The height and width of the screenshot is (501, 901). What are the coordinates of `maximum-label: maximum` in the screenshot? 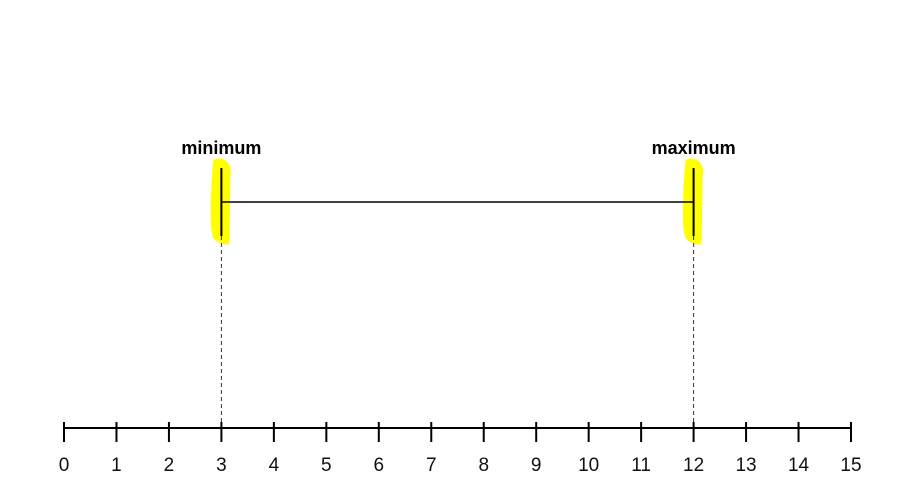 It's located at (694, 148).